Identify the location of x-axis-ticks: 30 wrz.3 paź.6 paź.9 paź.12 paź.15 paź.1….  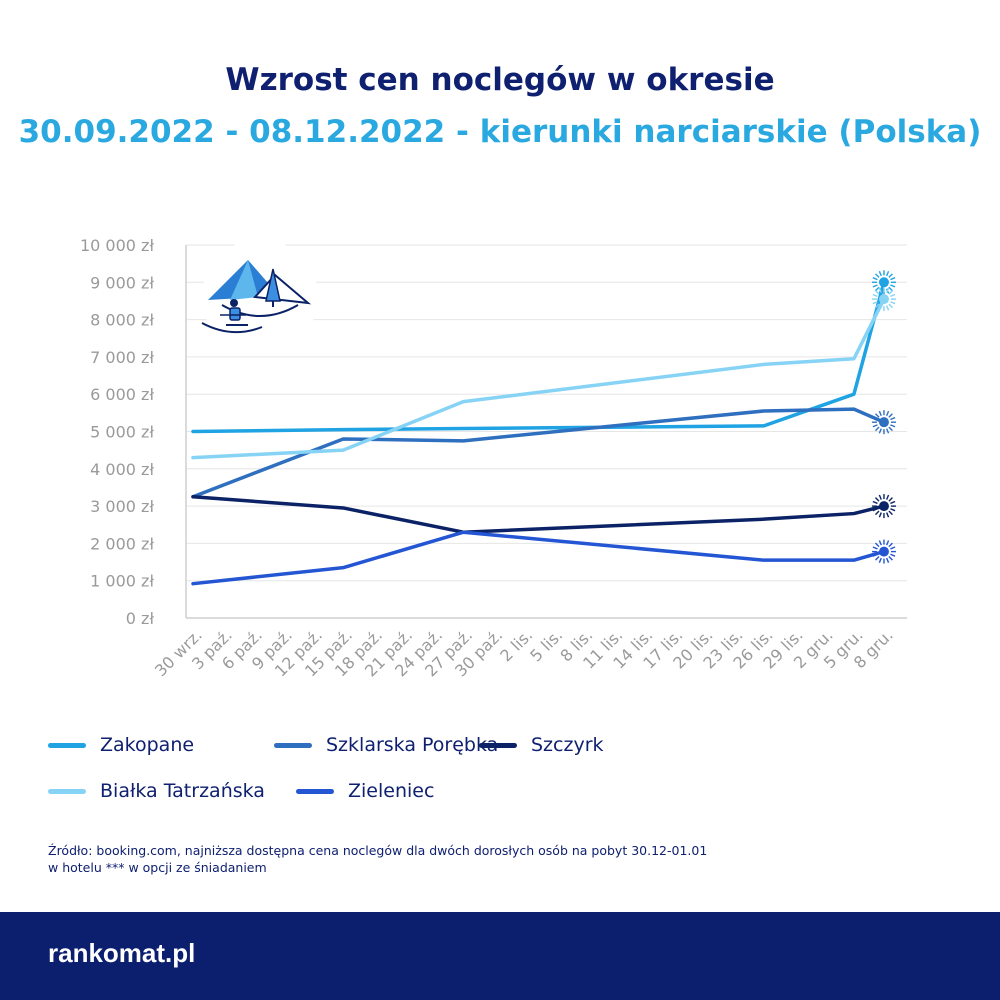
(524, 652).